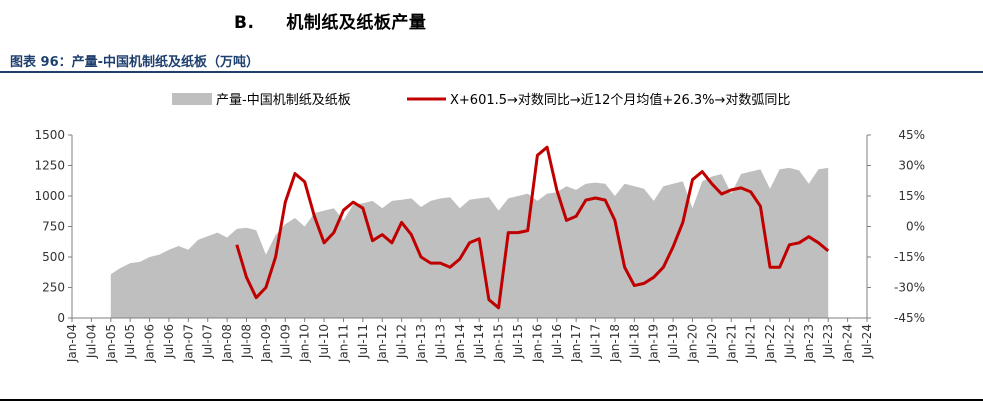  I want to click on y-right-tick-label: -30%, so click(909, 288).